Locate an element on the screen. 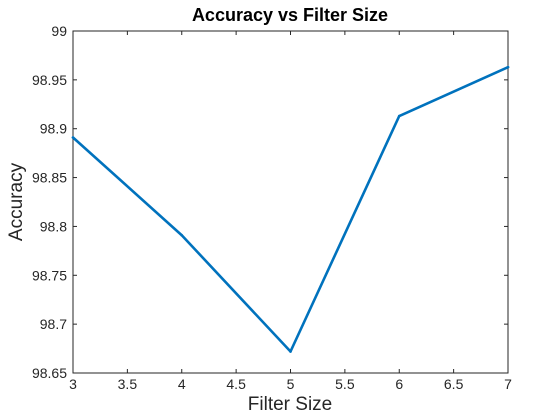  chart-title: Accuracy vs Filter Size is located at coordinates (290, 15).